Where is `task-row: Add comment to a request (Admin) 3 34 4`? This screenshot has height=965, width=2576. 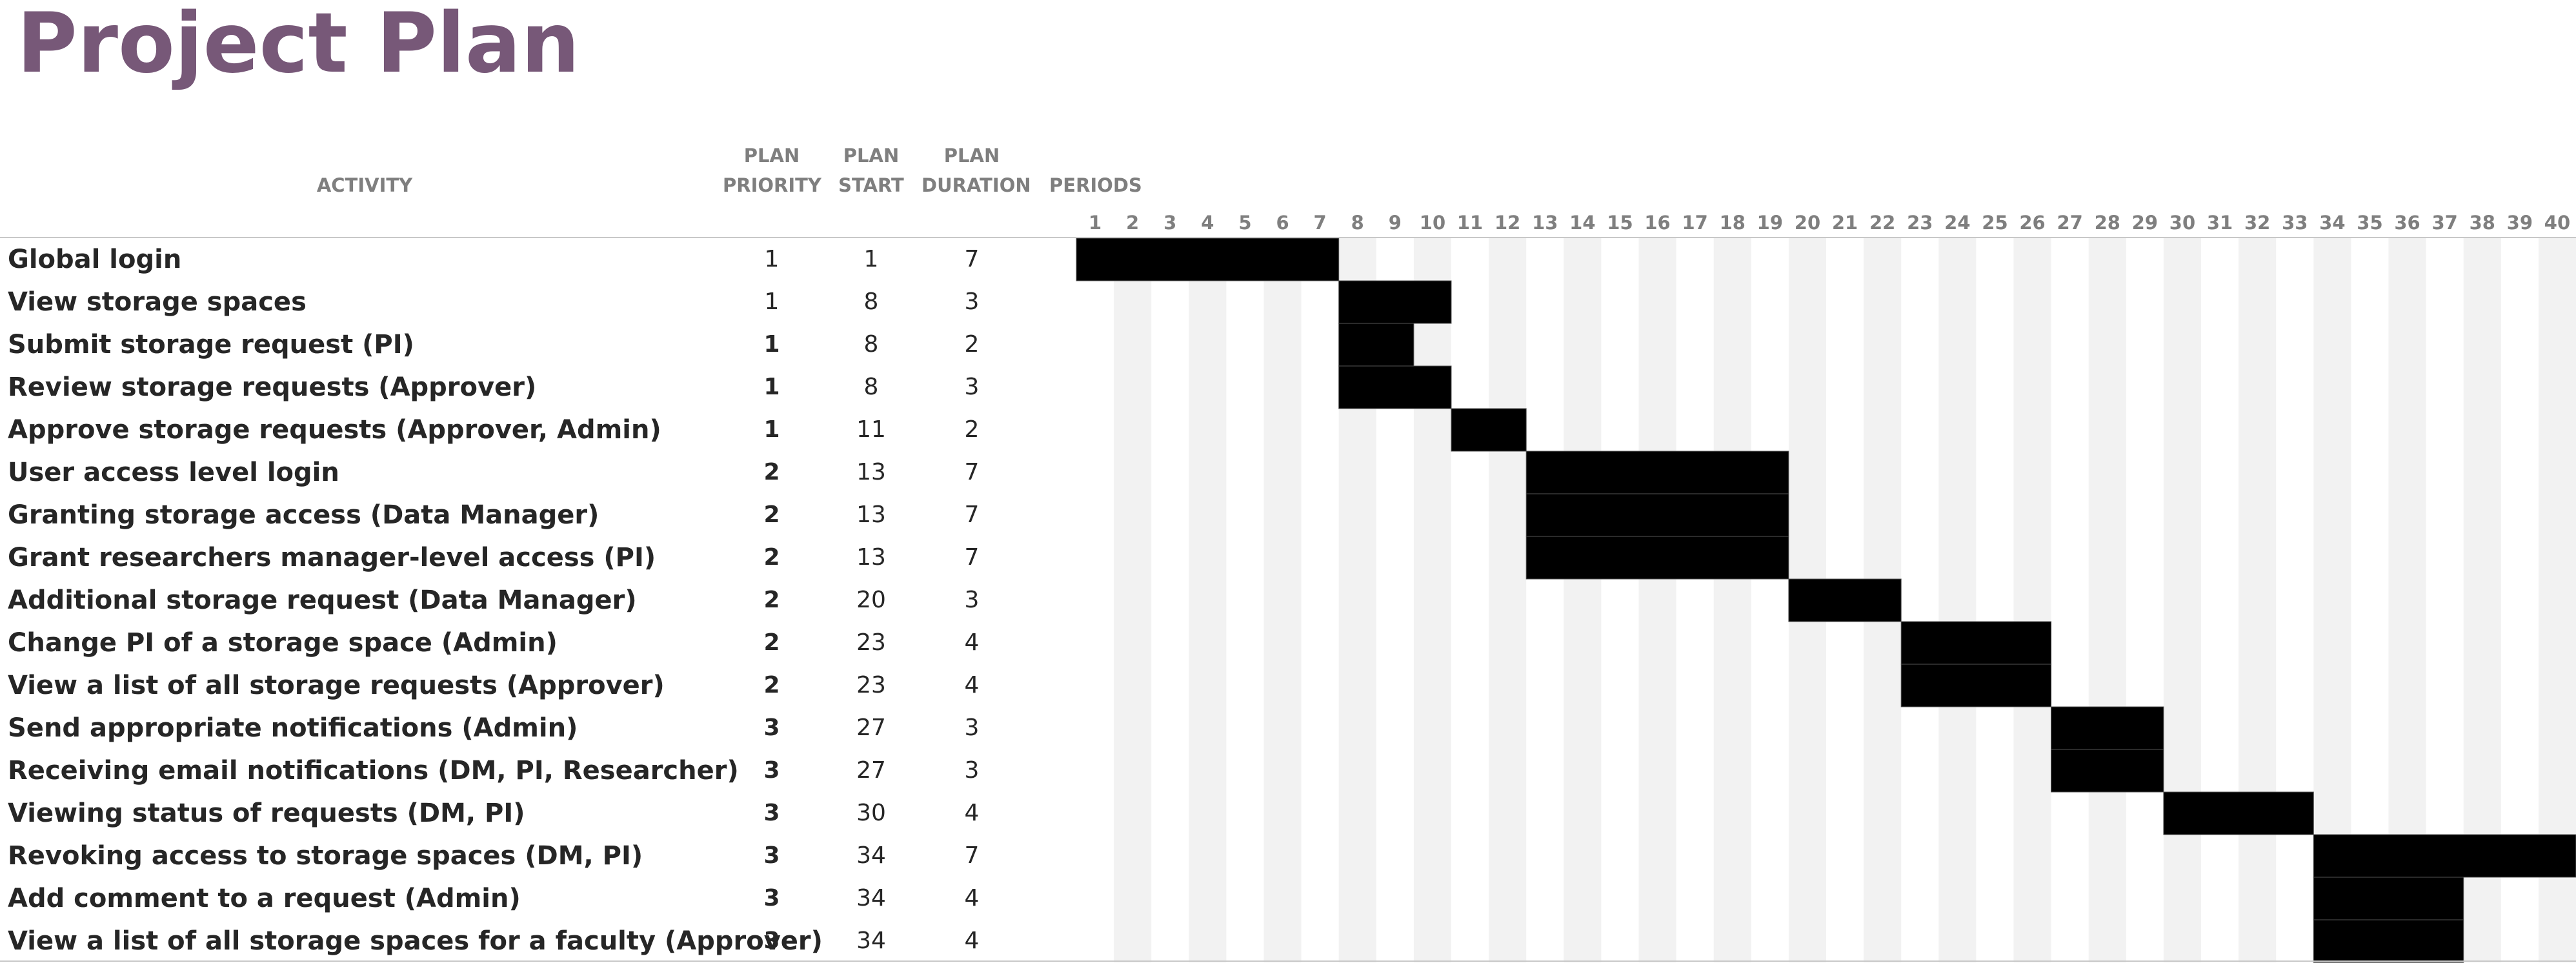 task-row: Add comment to a request (Admin) 3 34 4 is located at coordinates (516, 898).